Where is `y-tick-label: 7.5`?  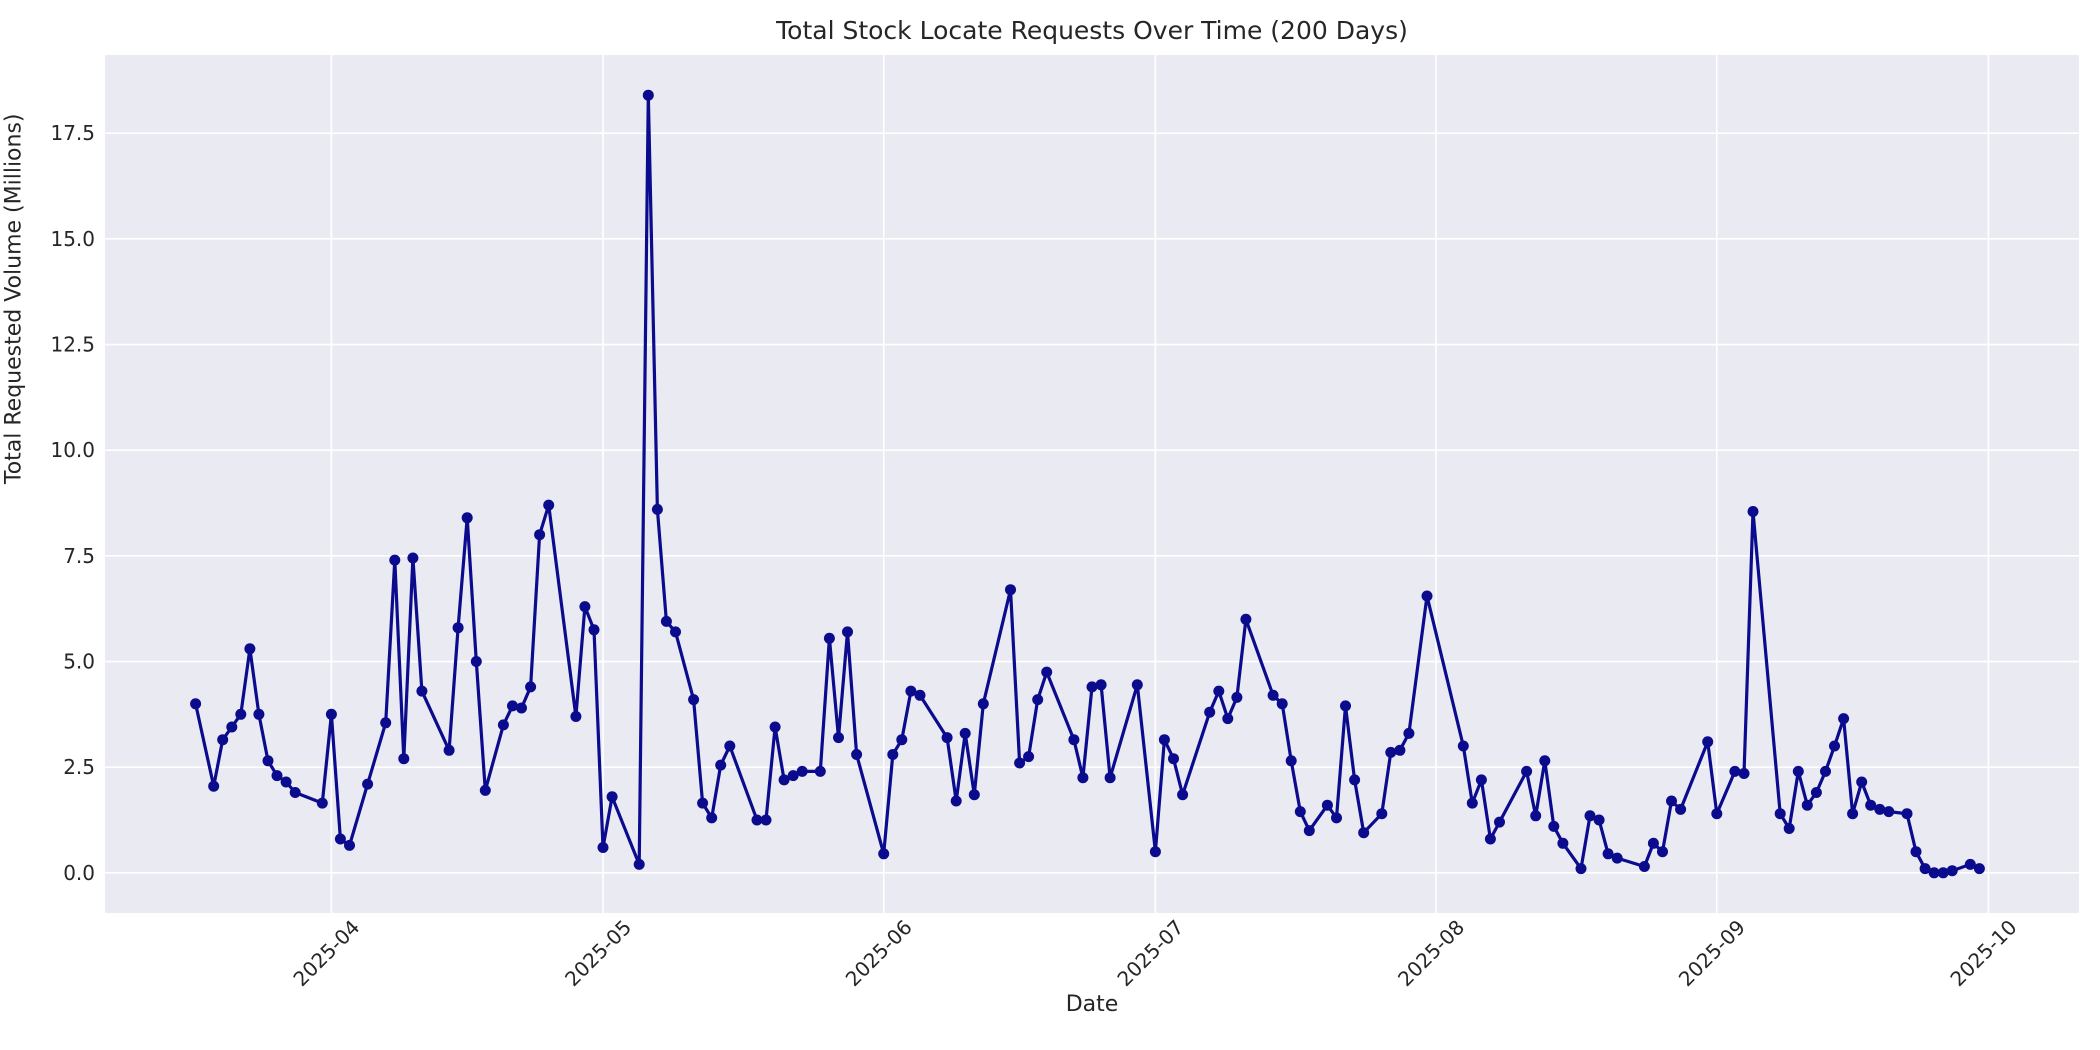 y-tick-label: 7.5 is located at coordinates (79, 556).